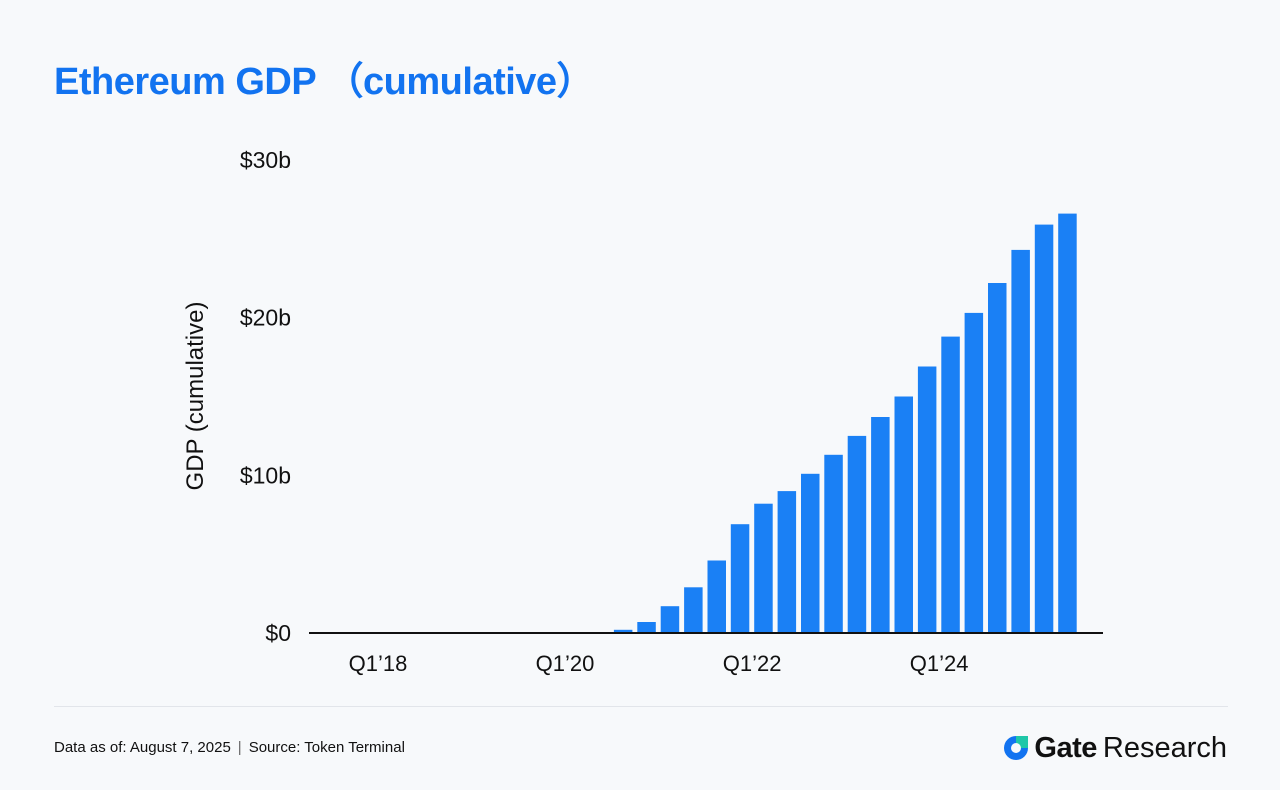  What do you see at coordinates (265, 160) in the screenshot?
I see `y-tick-label: $30b` at bounding box center [265, 160].